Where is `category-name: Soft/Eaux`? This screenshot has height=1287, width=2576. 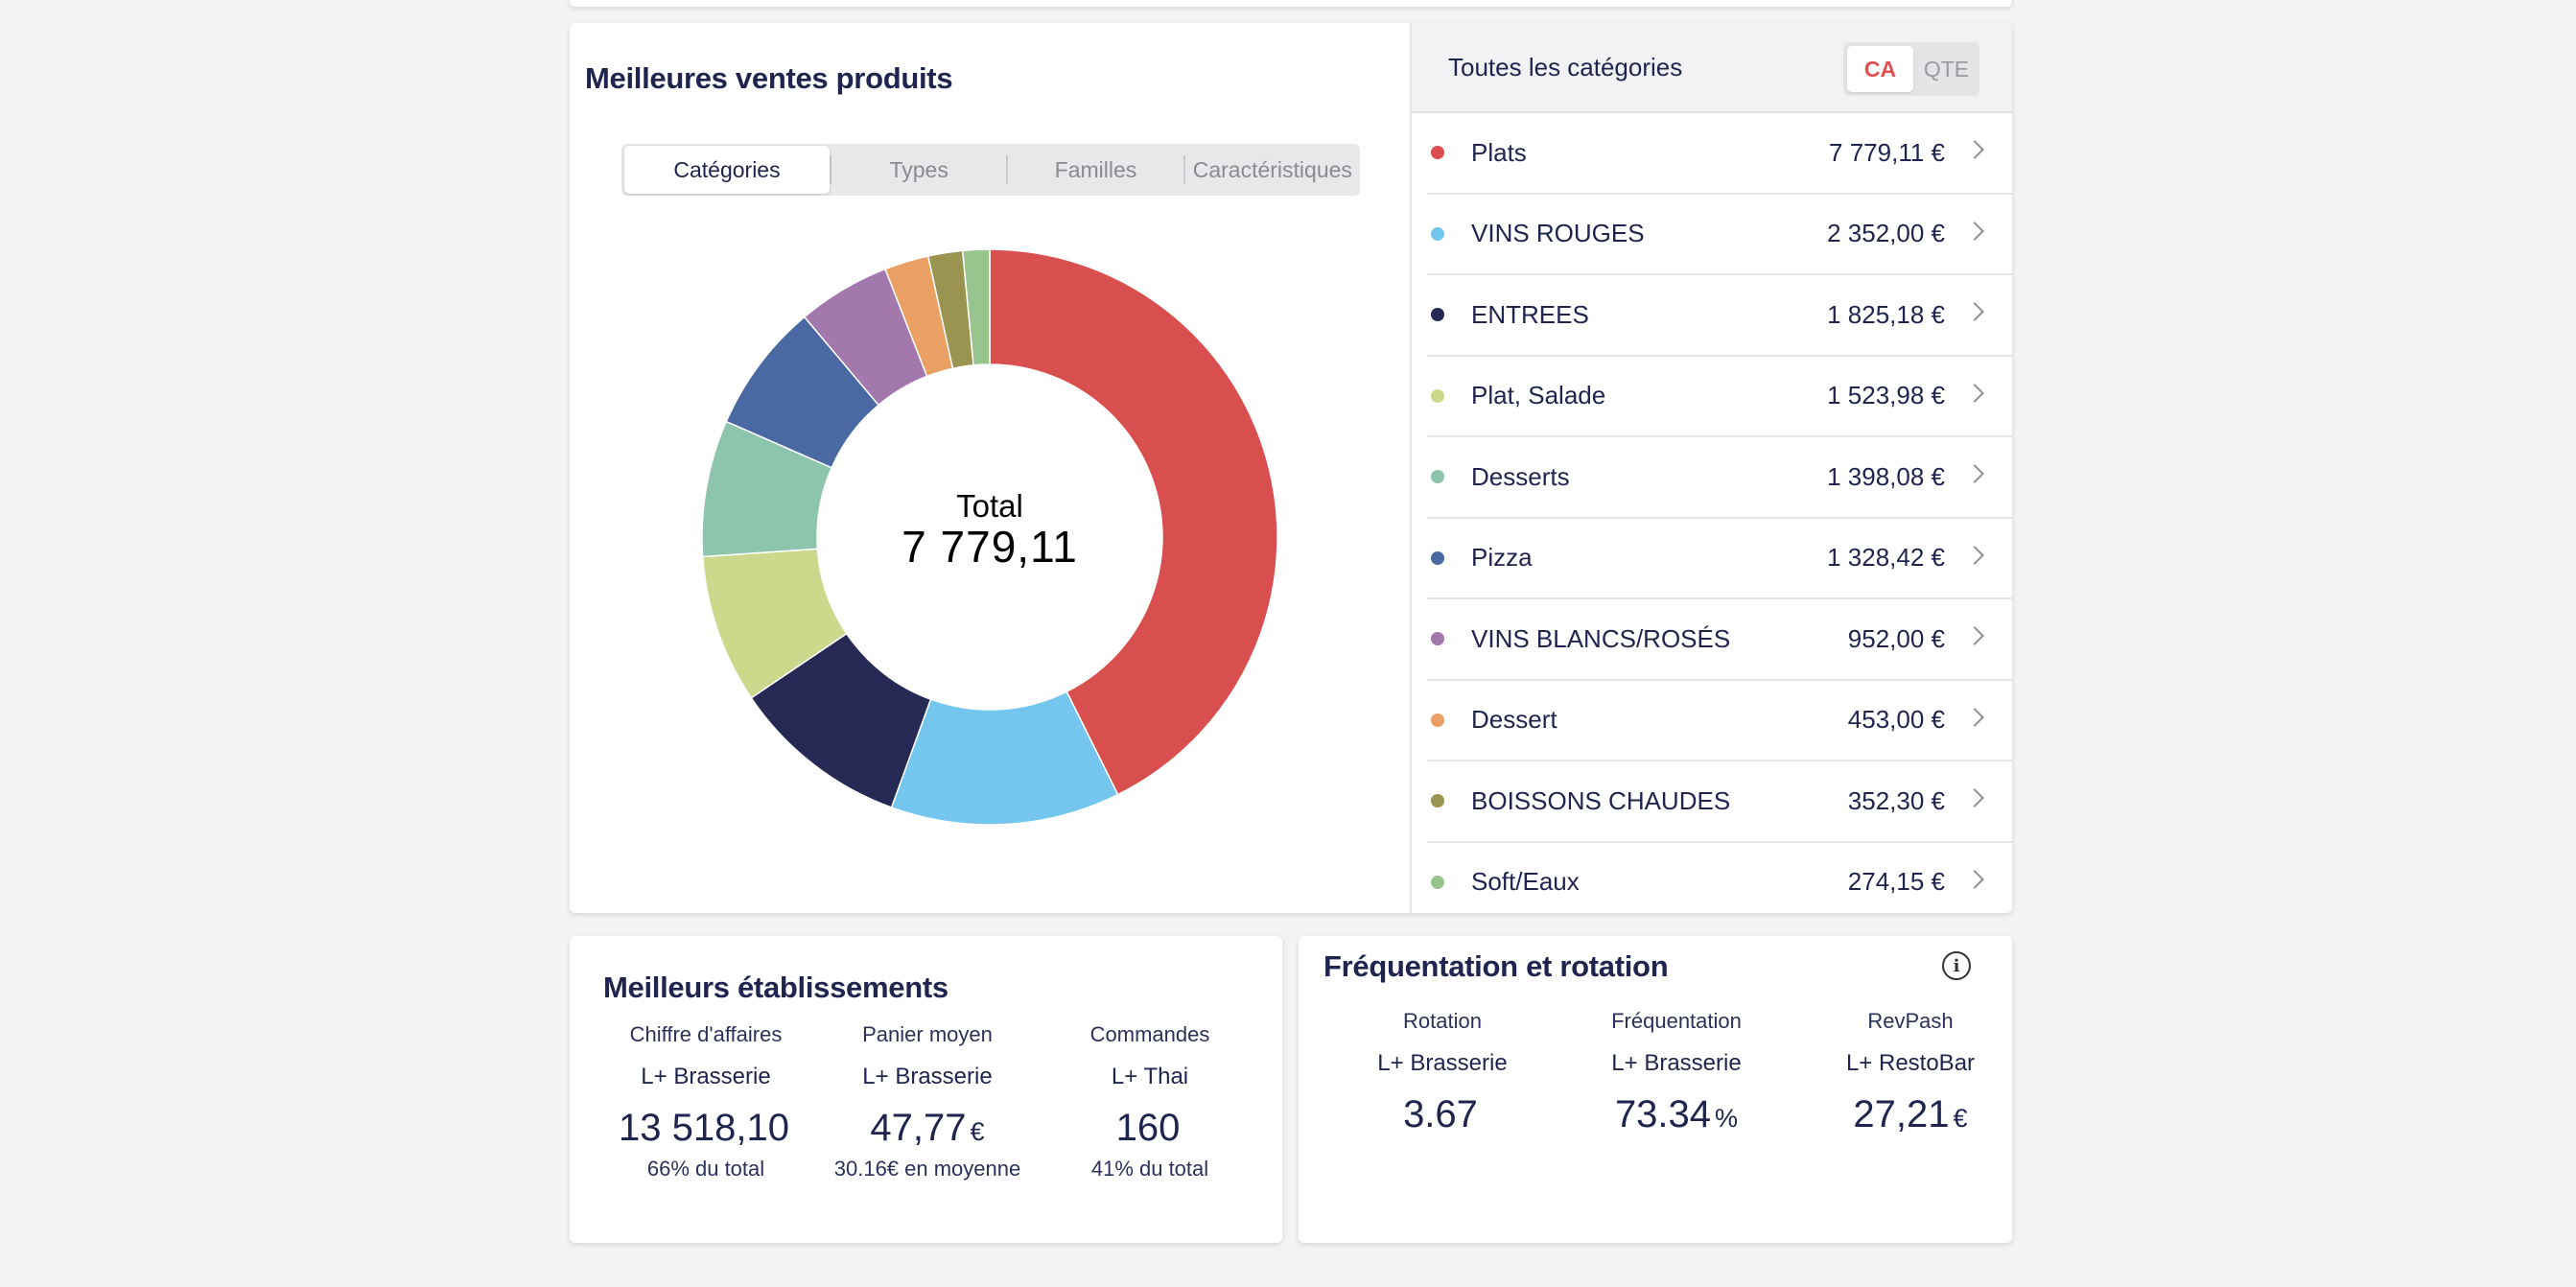
category-name: Soft/Eaux is located at coordinates (1525, 882).